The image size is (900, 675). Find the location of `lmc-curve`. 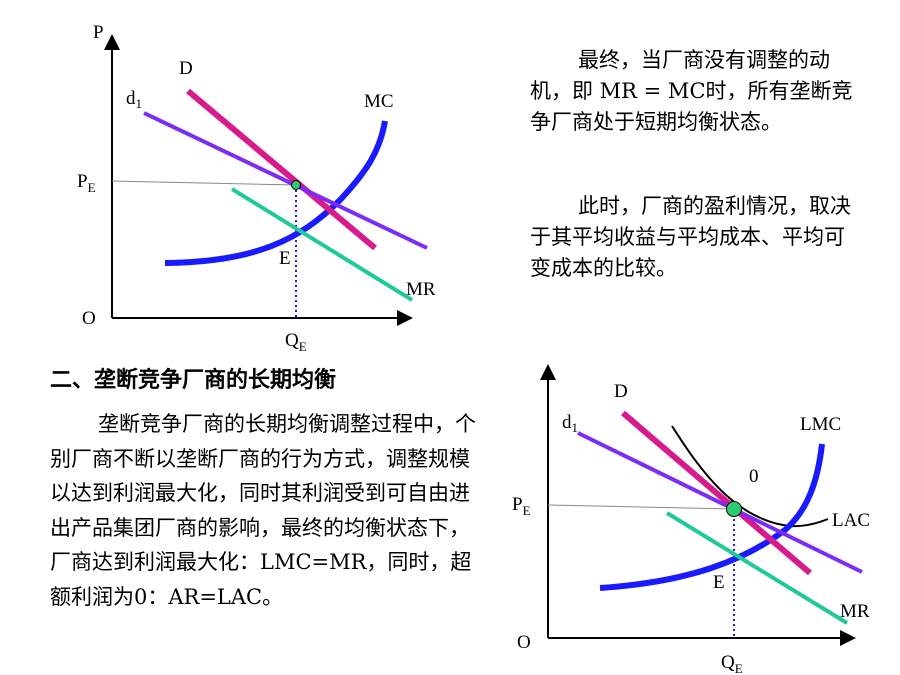

lmc-curve is located at coordinates (712, 517).